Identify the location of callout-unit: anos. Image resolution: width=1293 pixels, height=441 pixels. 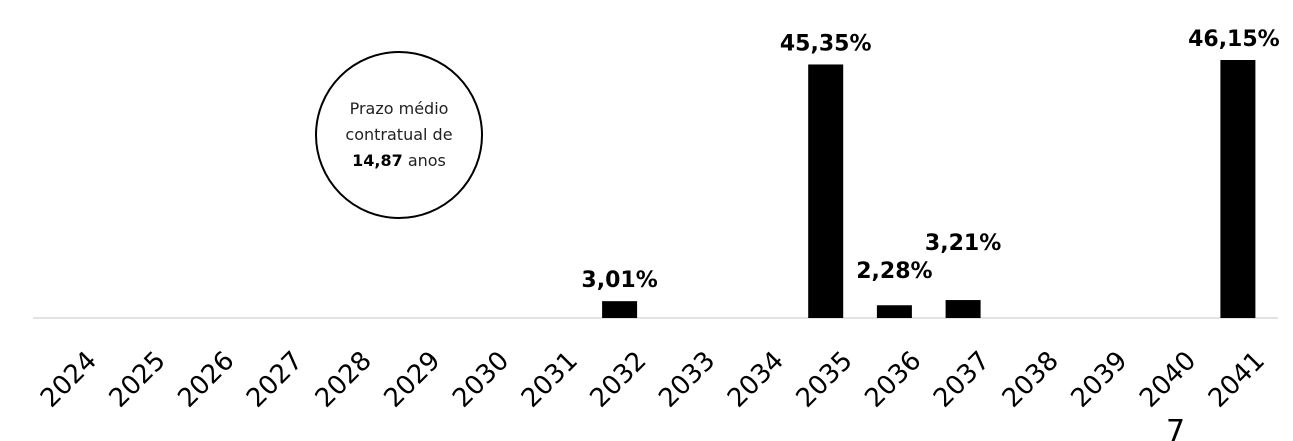
(427, 160).